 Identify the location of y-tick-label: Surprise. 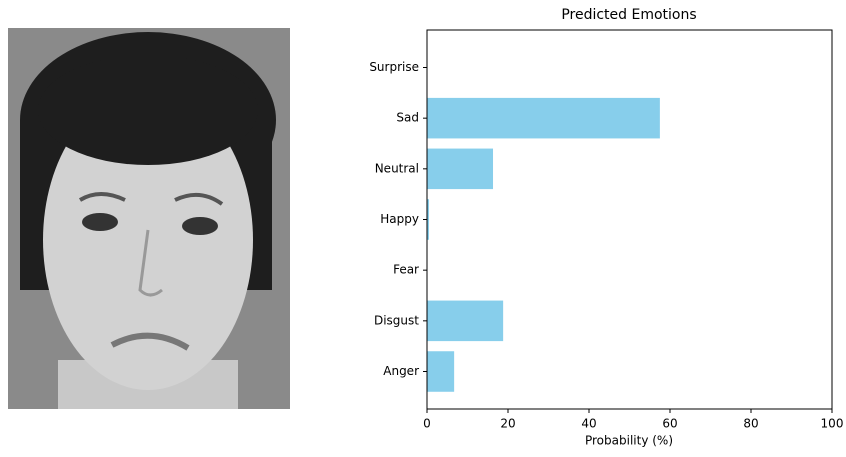
(394, 67).